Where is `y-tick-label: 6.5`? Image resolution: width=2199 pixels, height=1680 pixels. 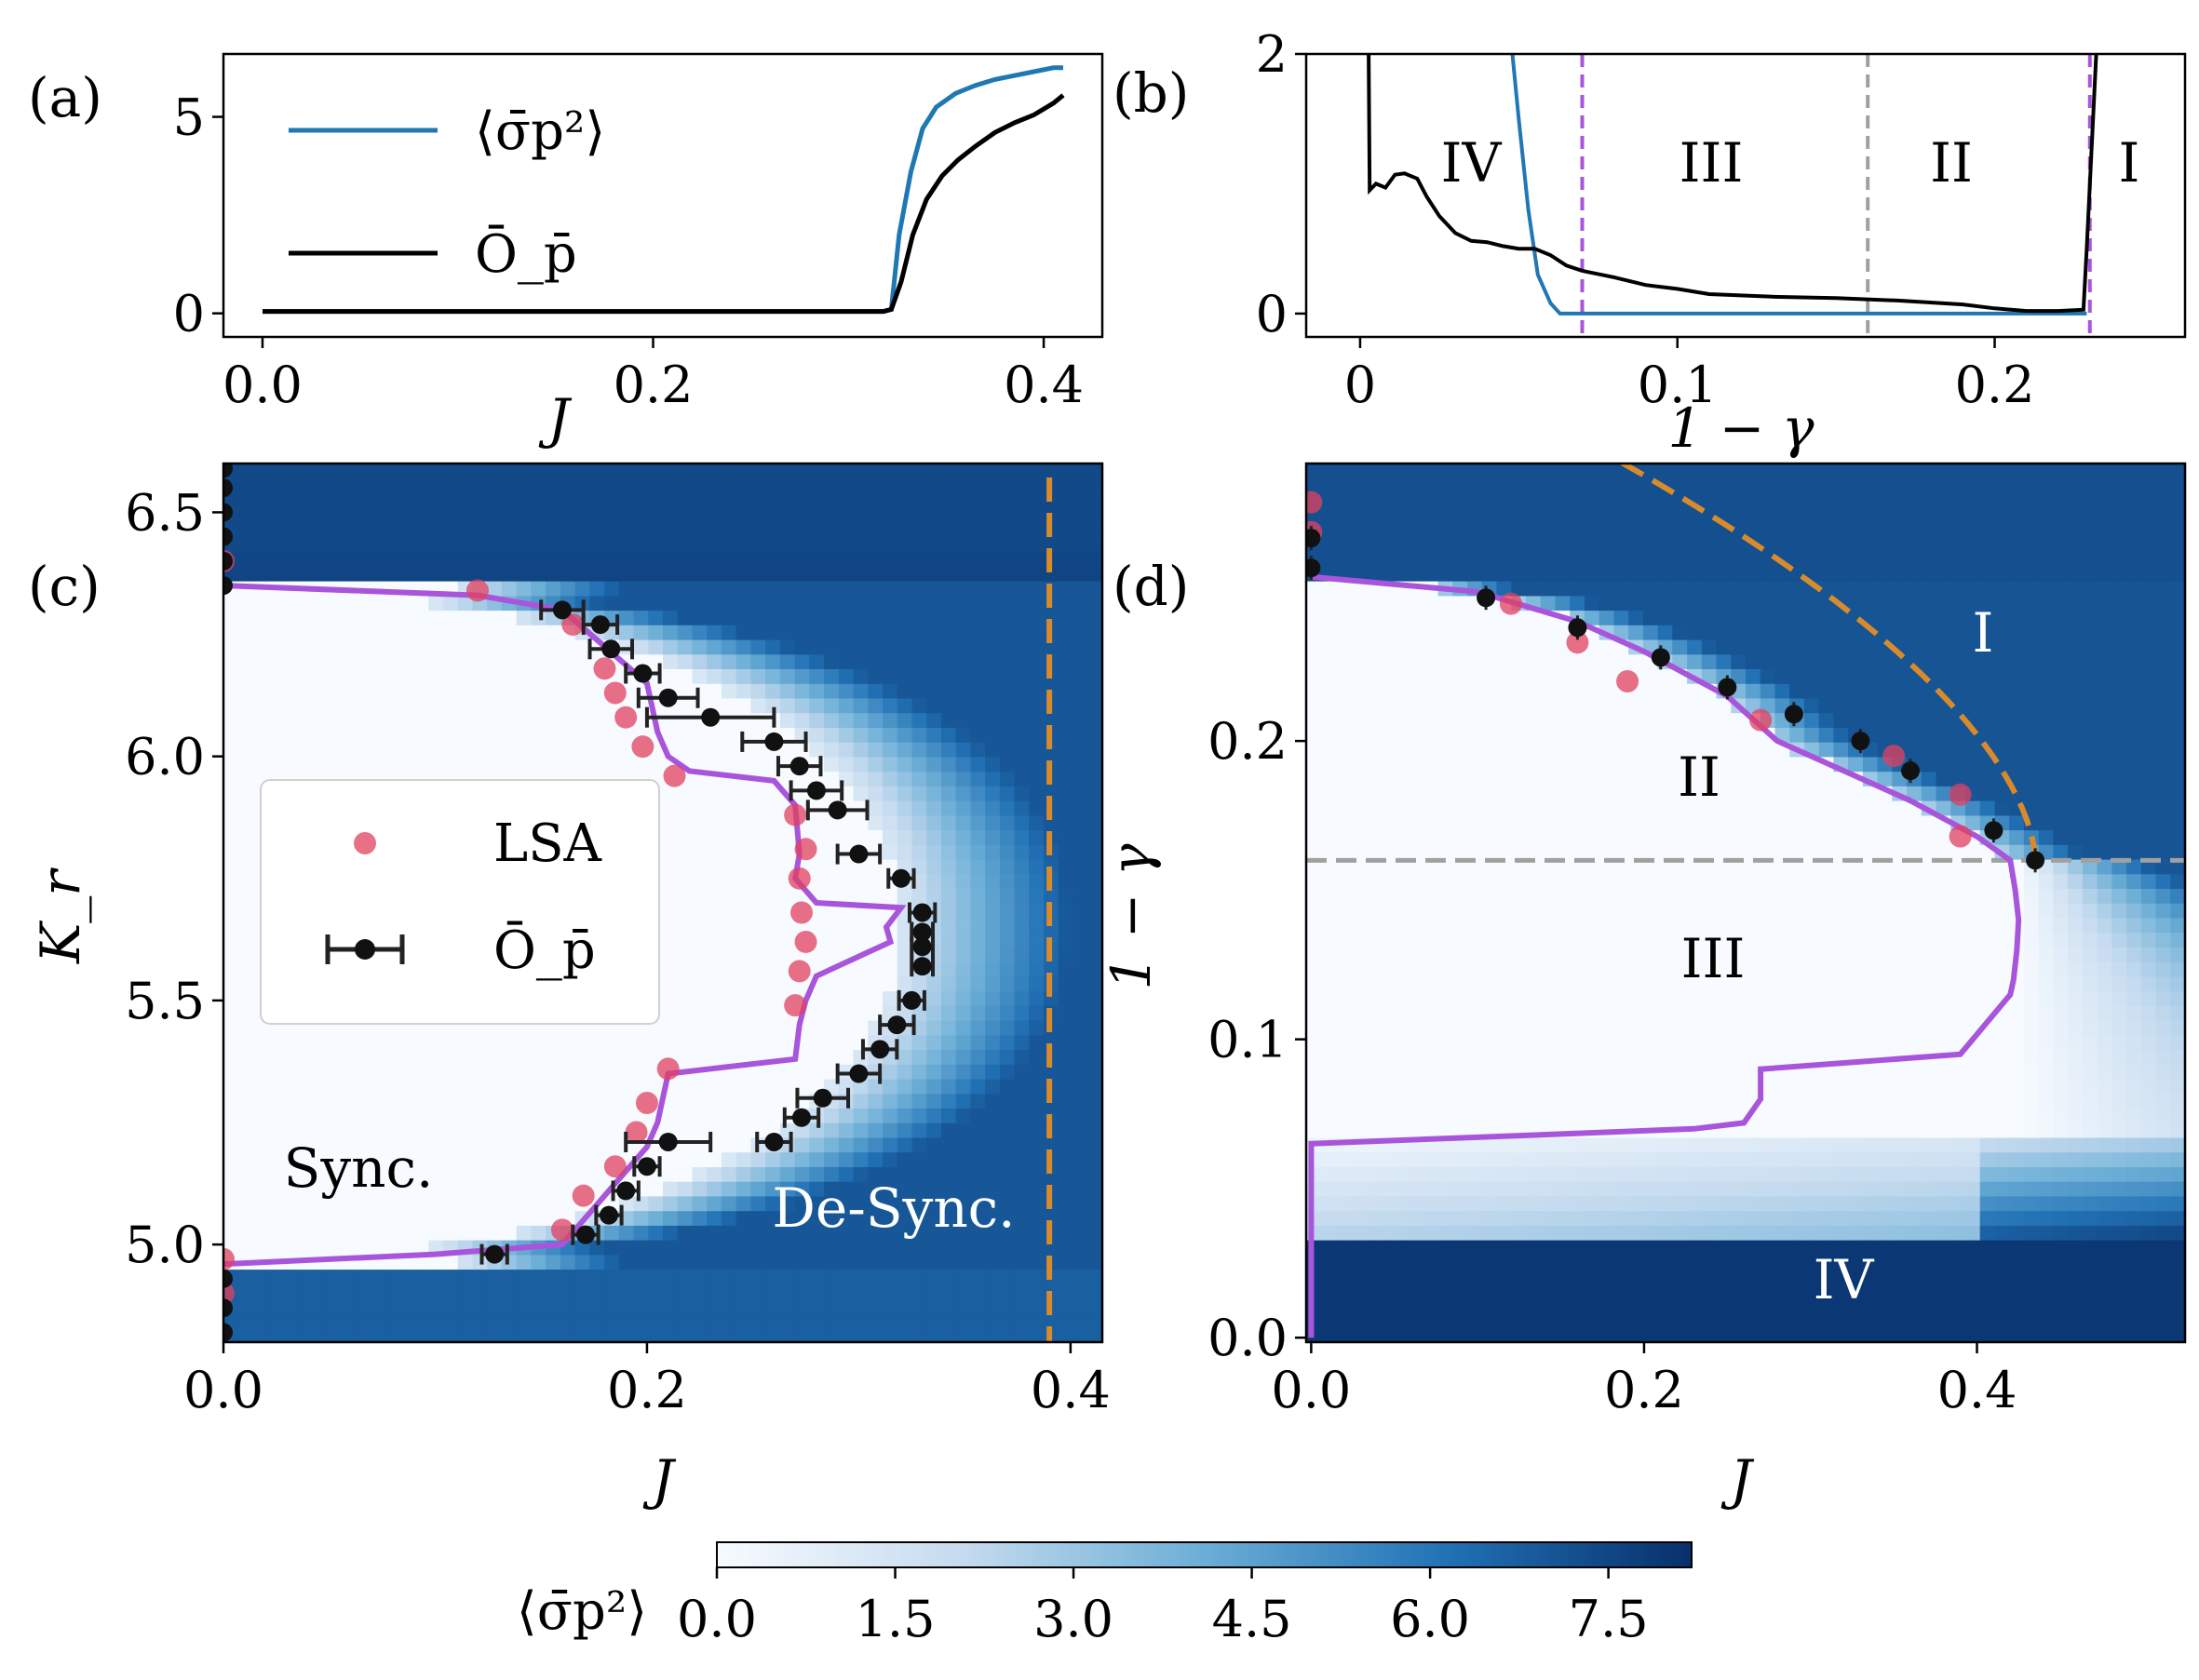 y-tick-label: 6.5 is located at coordinates (165, 512).